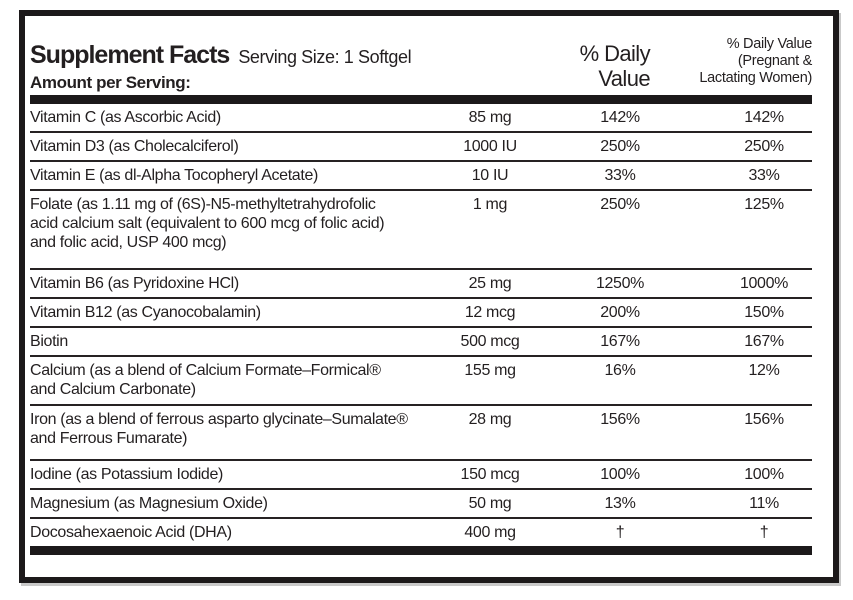 This screenshot has width=853, height=600. Describe the element at coordinates (490, 341) in the screenshot. I see `nutrient-amount: 500 mcg` at that location.